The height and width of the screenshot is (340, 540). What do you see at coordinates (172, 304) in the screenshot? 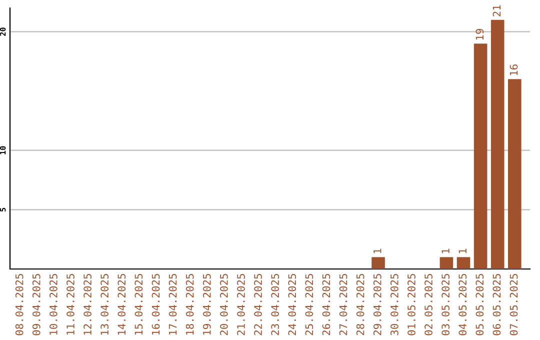
I see `x-tick-label: 17.04.2025` at bounding box center [172, 304].